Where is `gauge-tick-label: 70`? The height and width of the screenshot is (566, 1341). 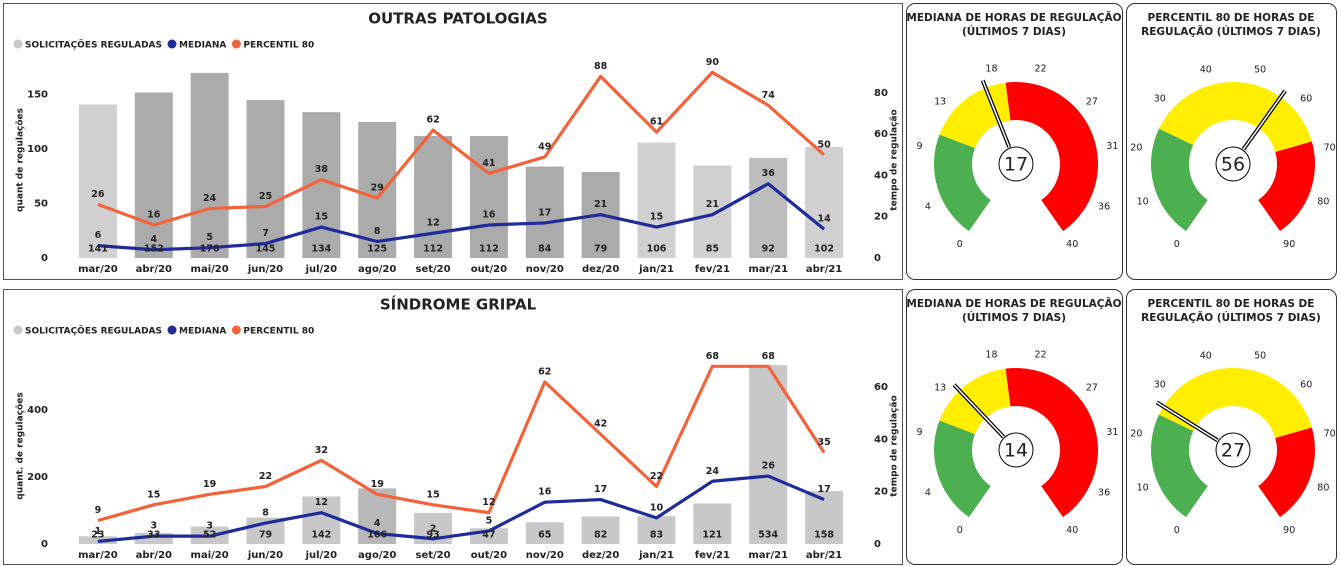
gauge-tick-label: 70 is located at coordinates (1329, 147).